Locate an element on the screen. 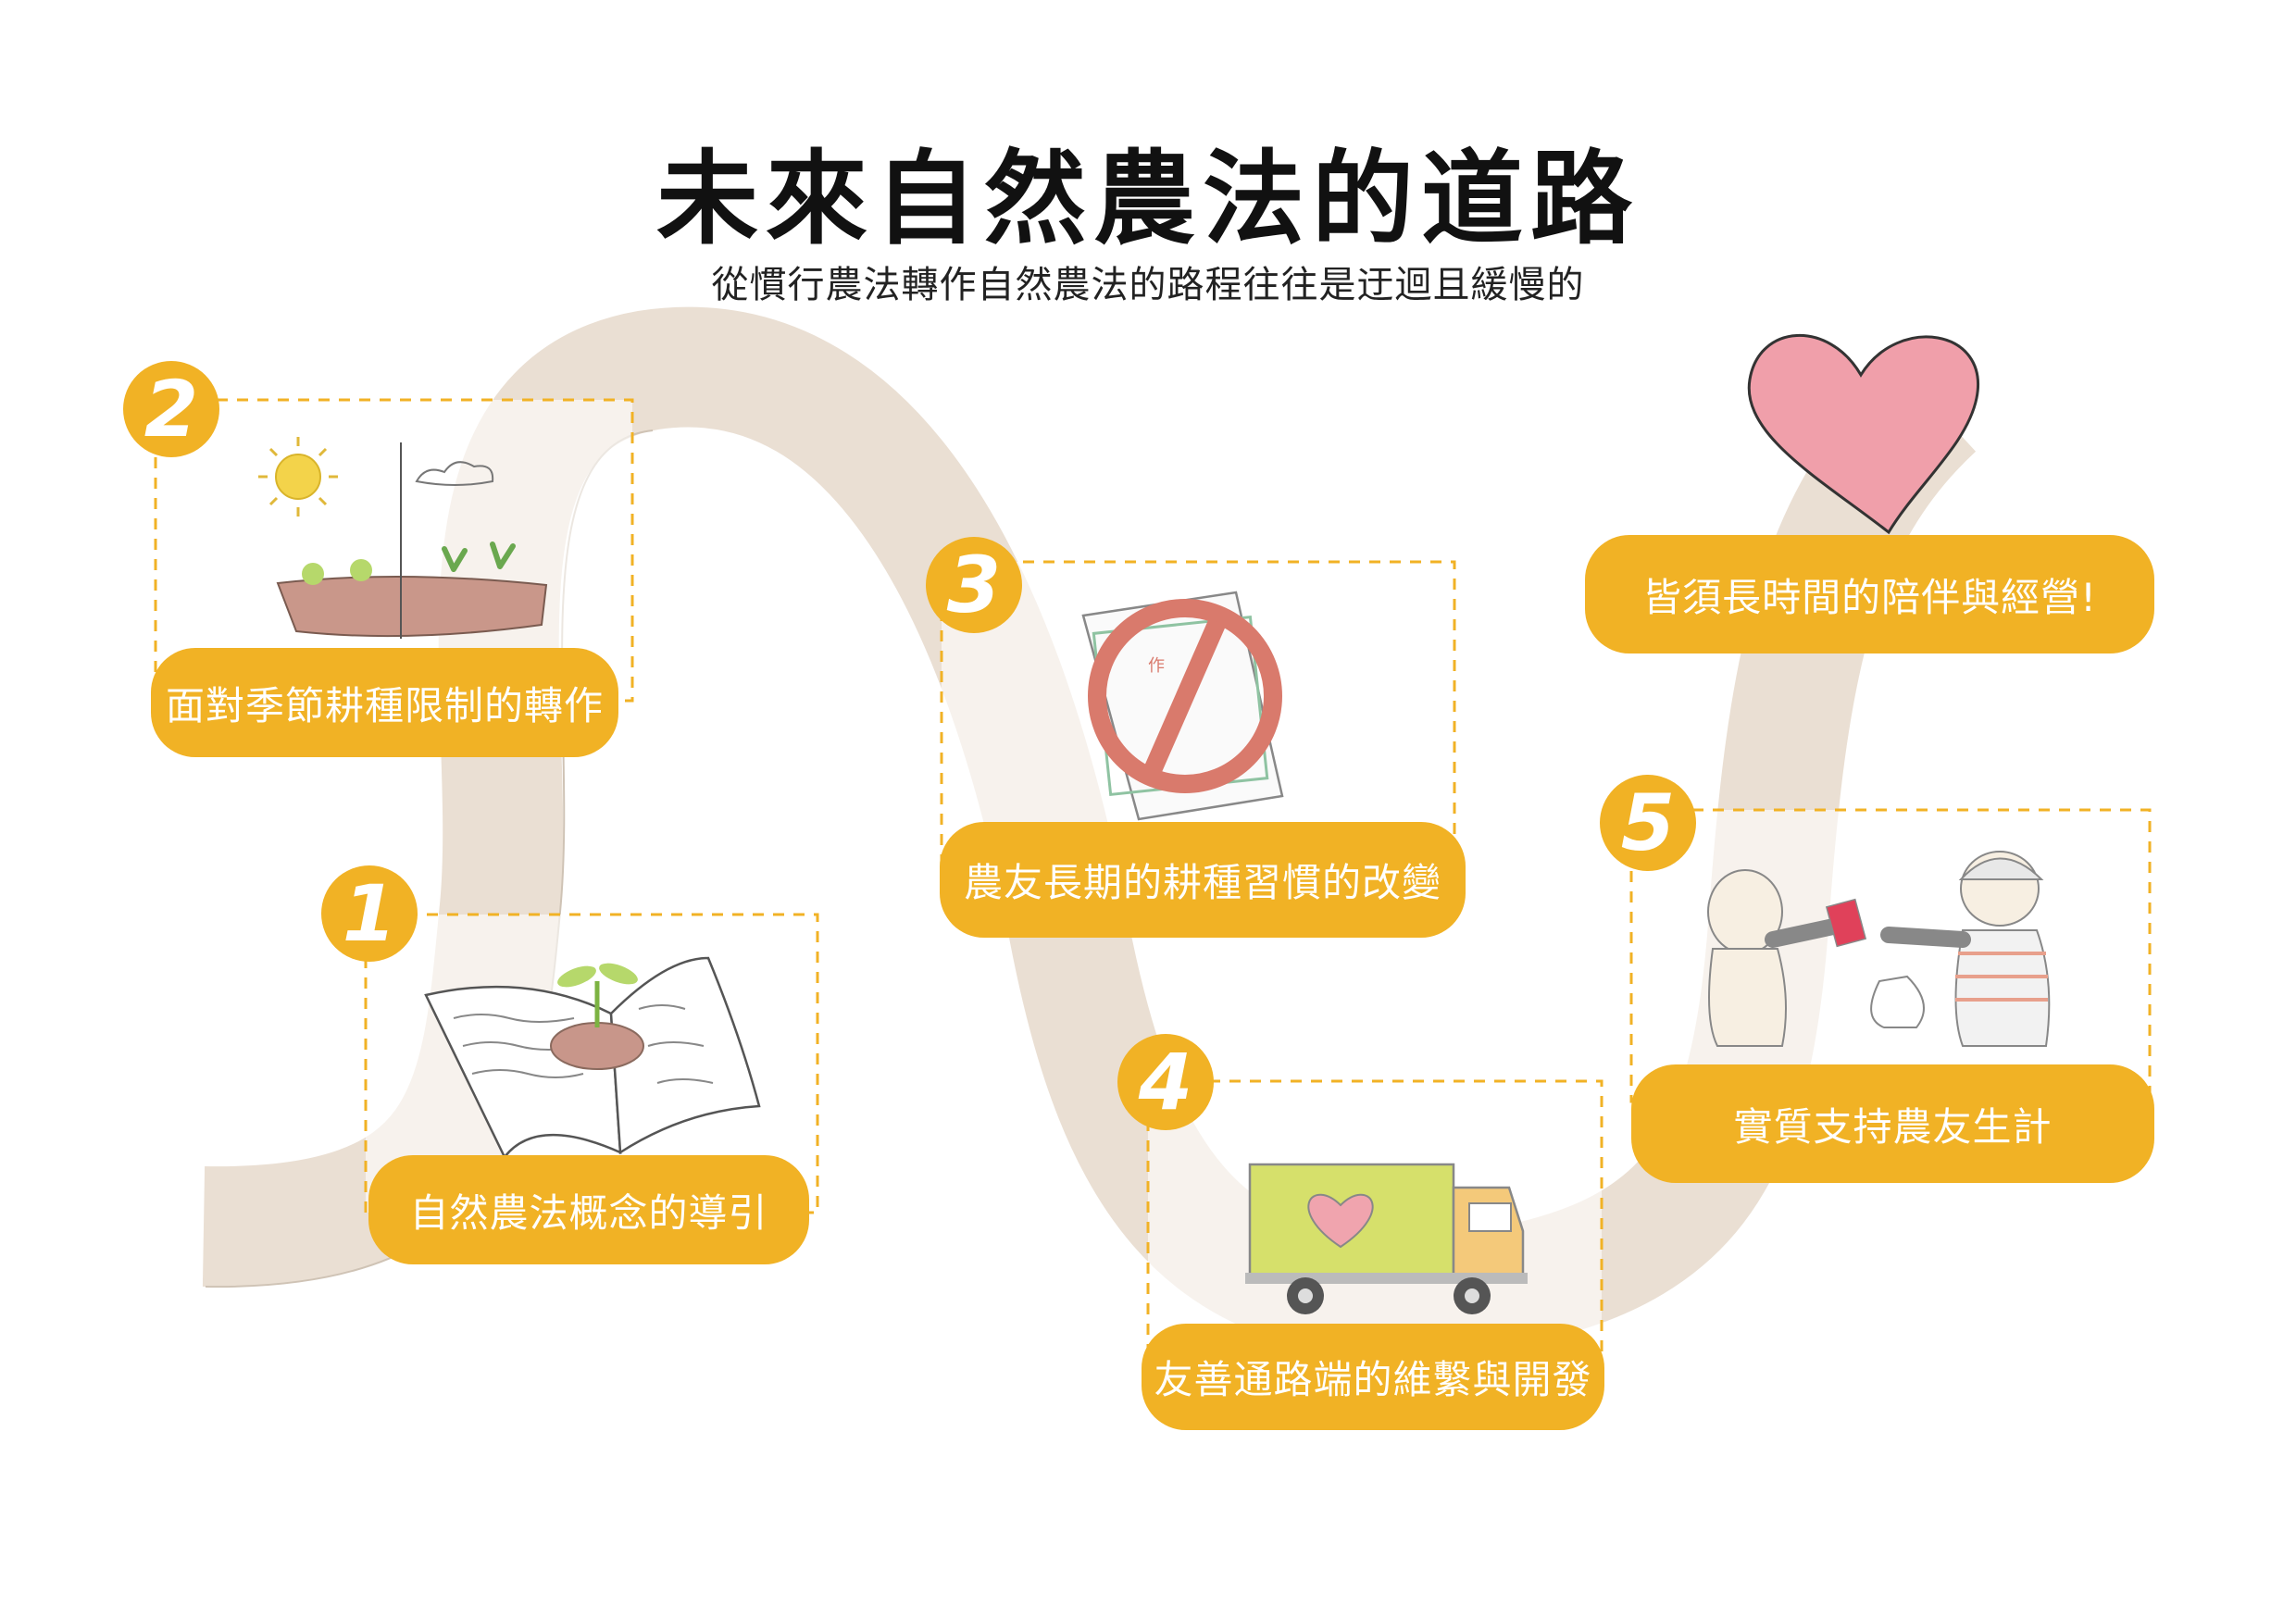  delivery-truck-icon is located at coordinates (1386, 1238).